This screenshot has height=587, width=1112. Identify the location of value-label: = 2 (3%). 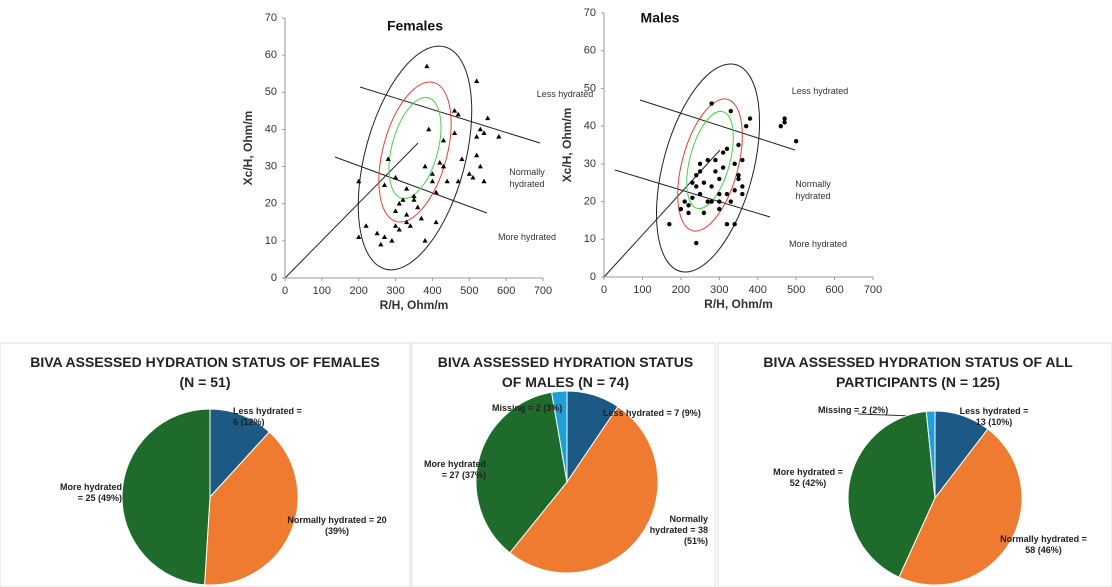
(545, 408).